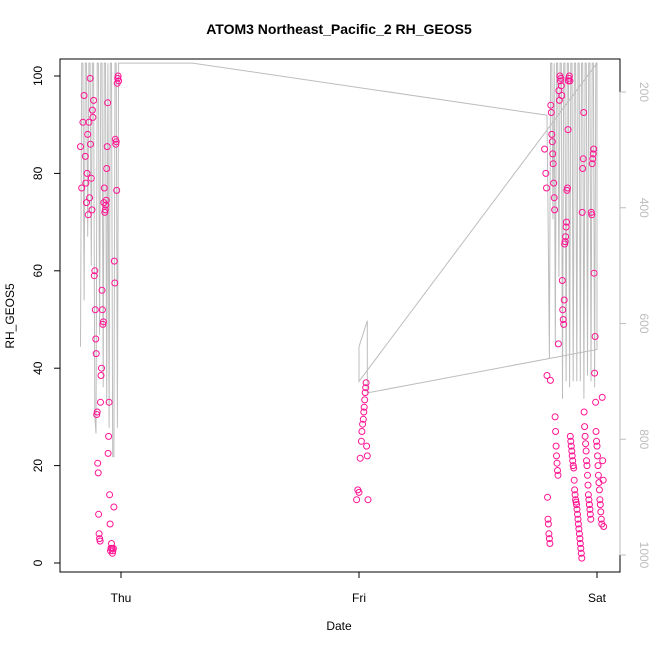  What do you see at coordinates (643, 323) in the screenshot?
I see `y2-tick-label: 600` at bounding box center [643, 323].